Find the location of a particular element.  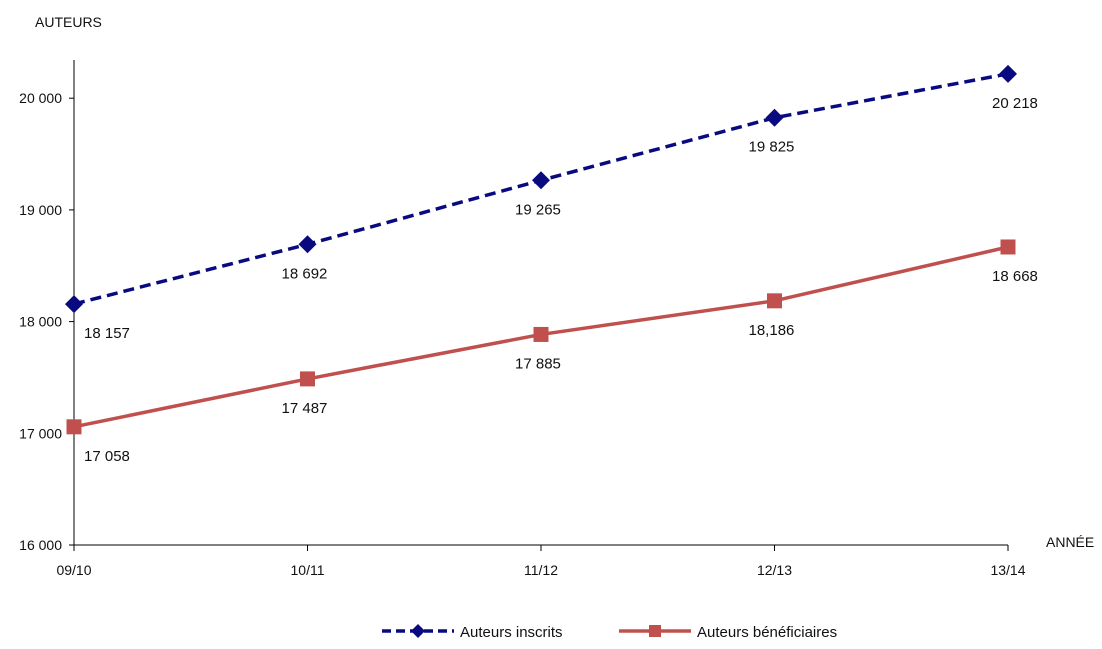

x-axis-title: ANNÉE is located at coordinates (1070, 542).